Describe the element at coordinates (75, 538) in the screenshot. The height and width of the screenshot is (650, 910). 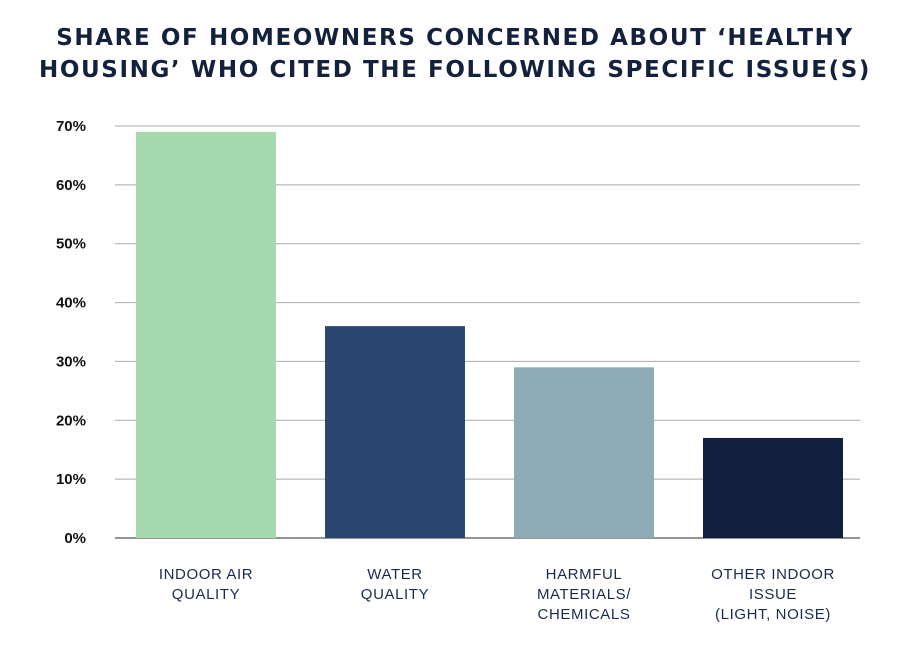
I see `y-tick-label: 0%` at that location.